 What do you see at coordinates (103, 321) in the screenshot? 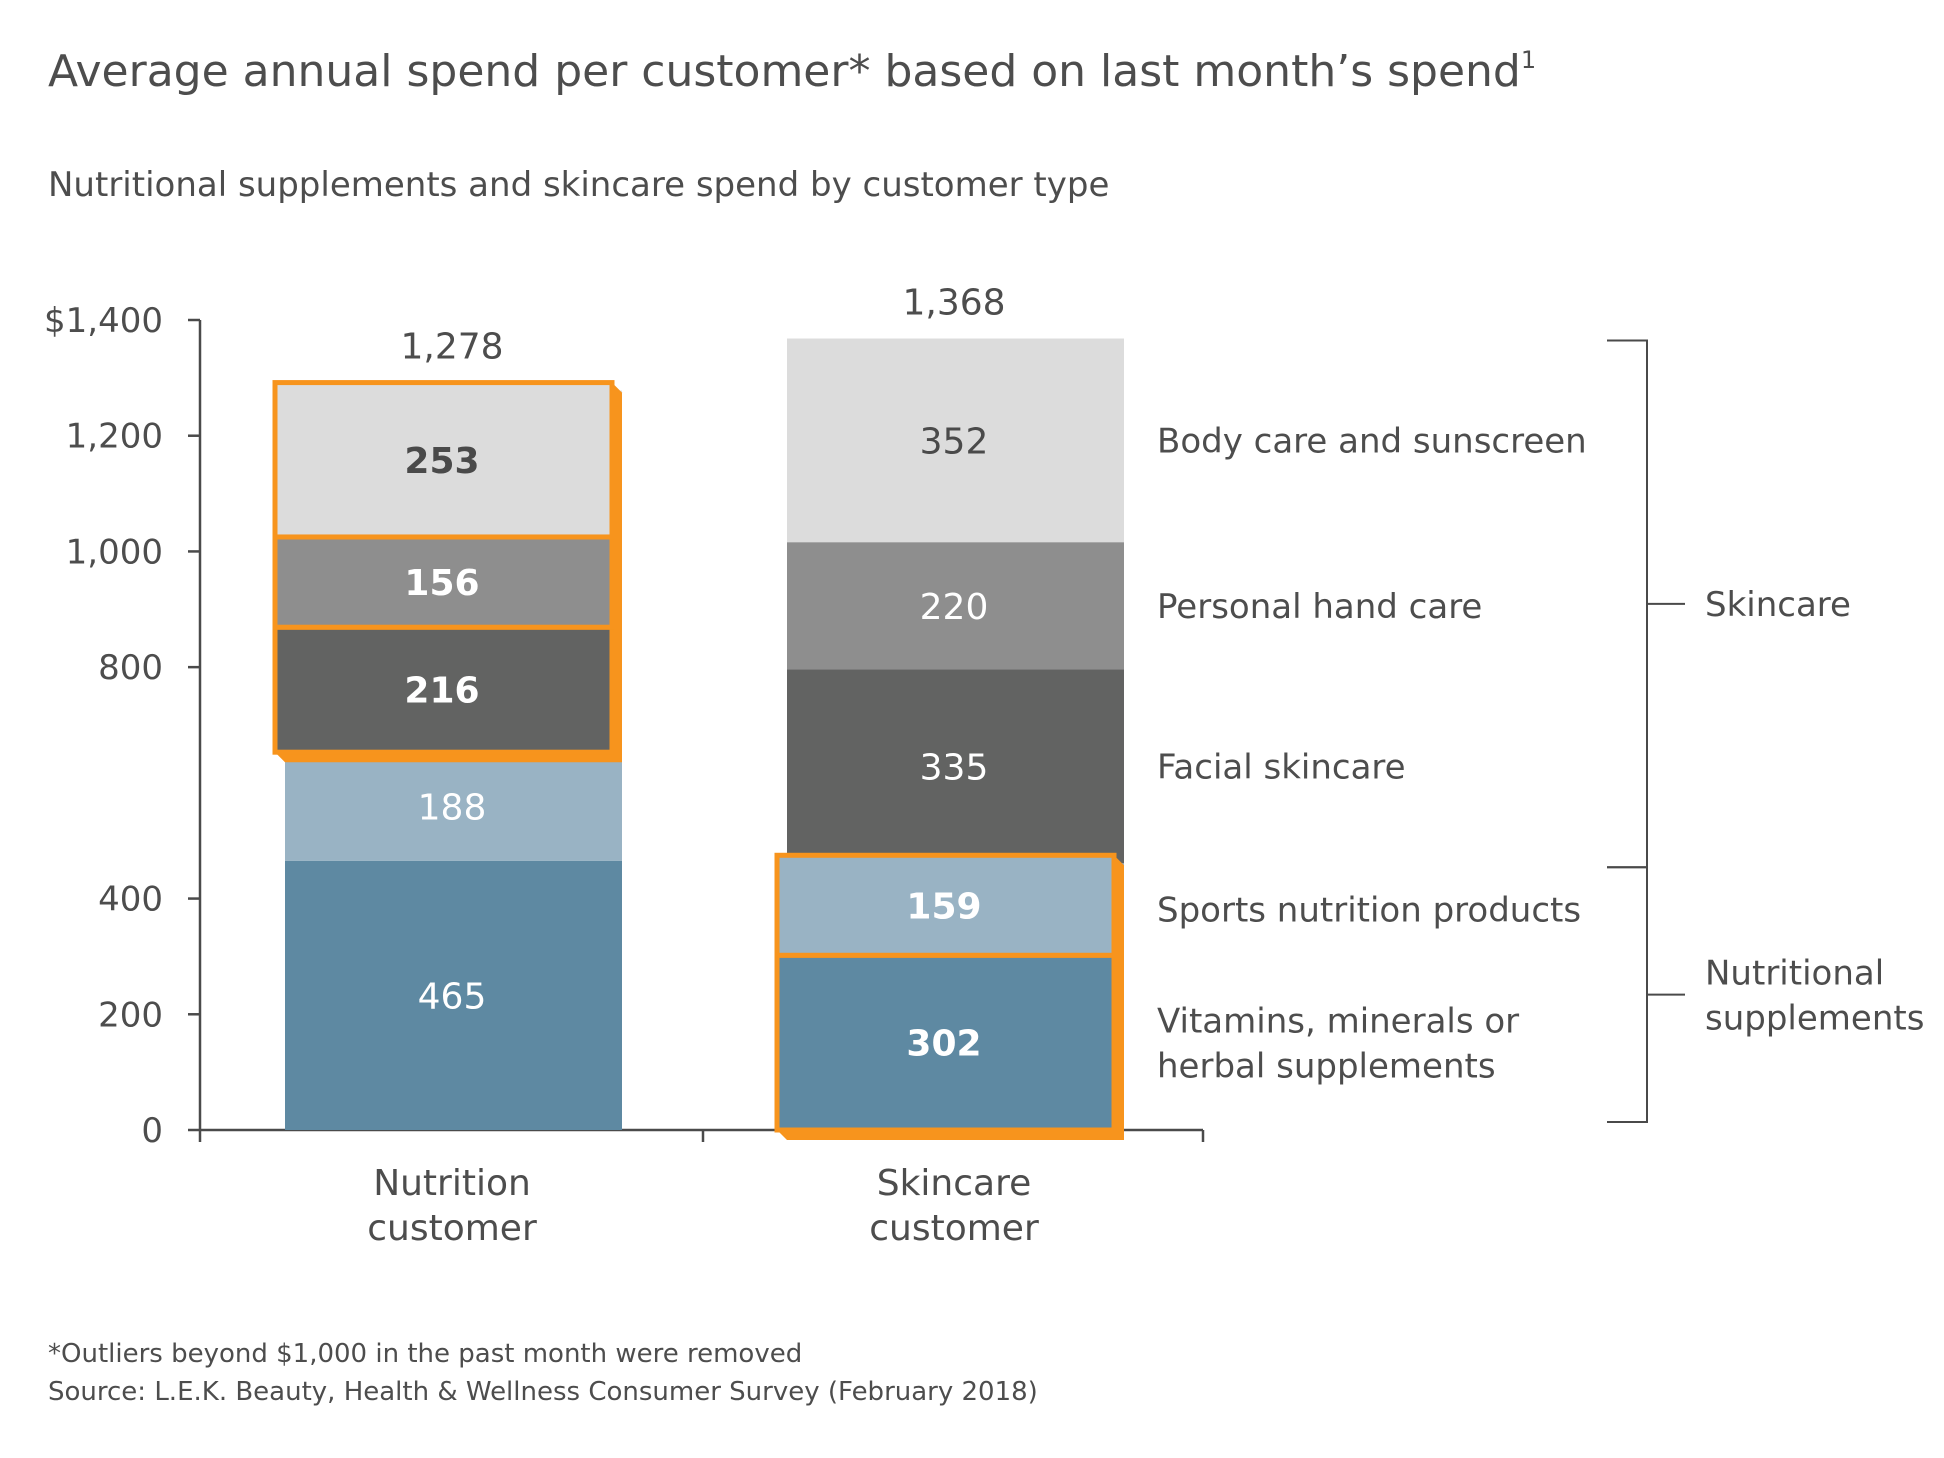
I see `y-tick-label: $1,400` at bounding box center [103, 321].